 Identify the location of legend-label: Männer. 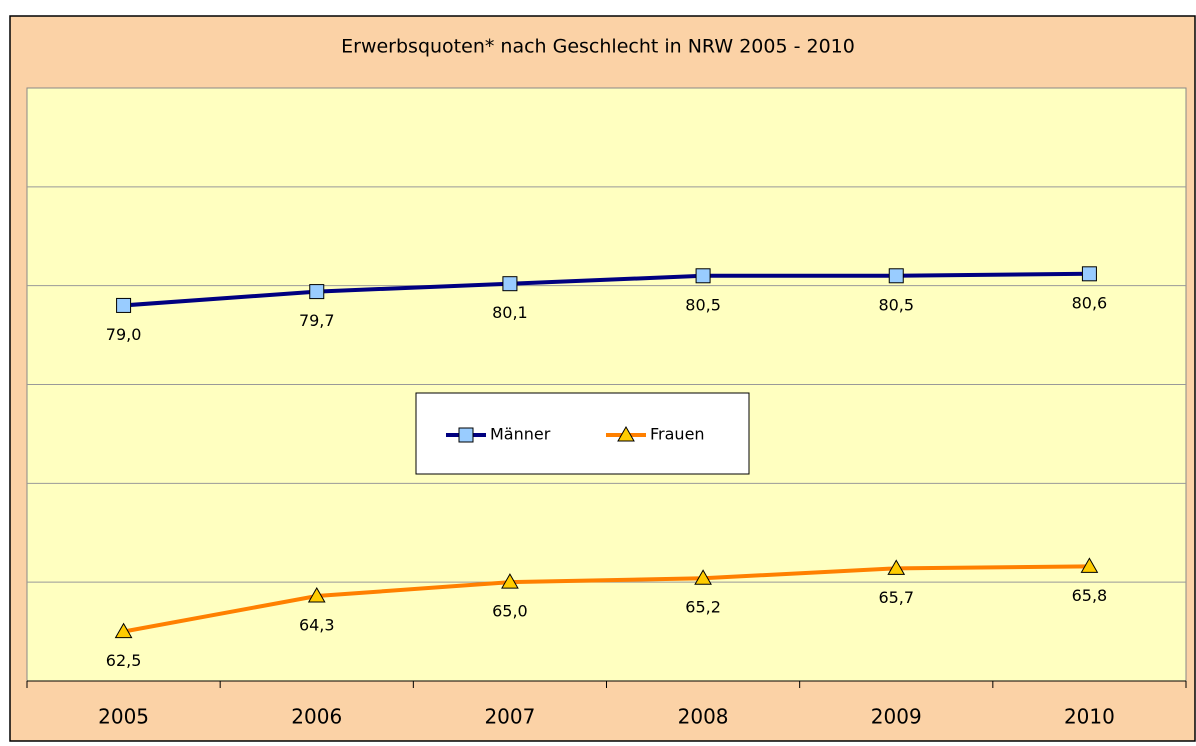
(520, 434).